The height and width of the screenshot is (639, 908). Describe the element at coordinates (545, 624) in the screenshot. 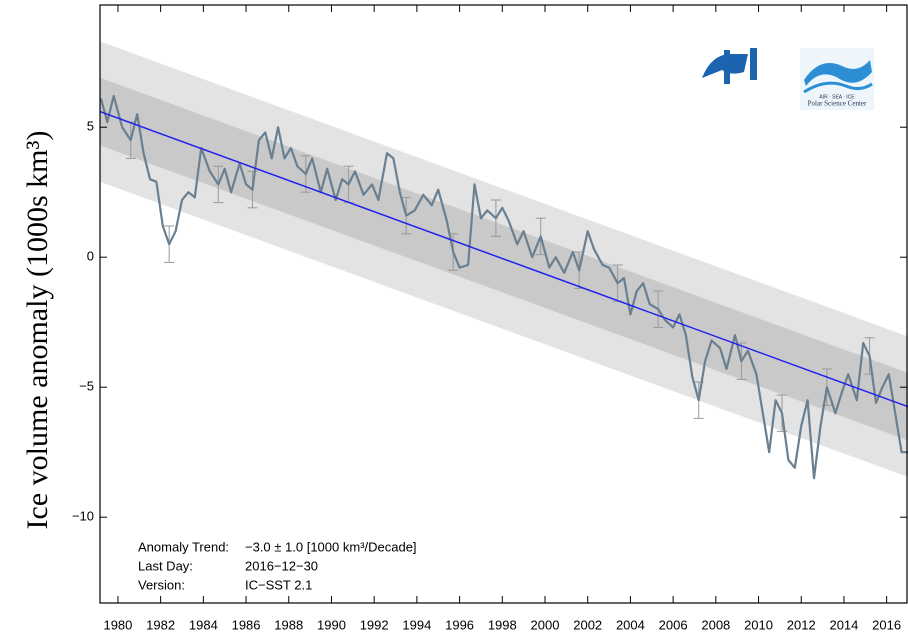

I see `x-tick-label: 2000` at that location.